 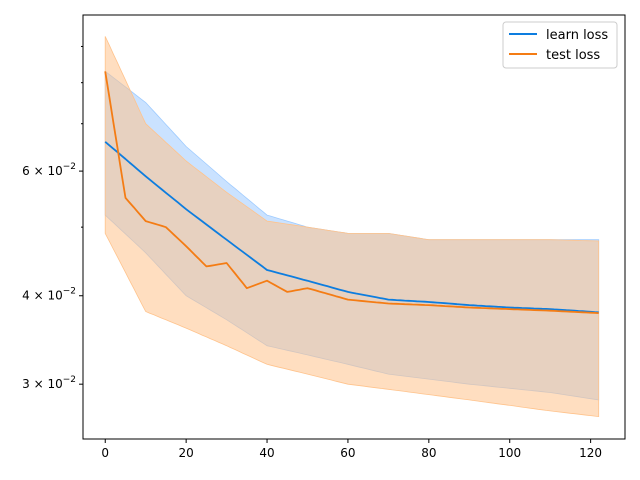 I want to click on x-tick-label: 60, so click(x=347, y=453).